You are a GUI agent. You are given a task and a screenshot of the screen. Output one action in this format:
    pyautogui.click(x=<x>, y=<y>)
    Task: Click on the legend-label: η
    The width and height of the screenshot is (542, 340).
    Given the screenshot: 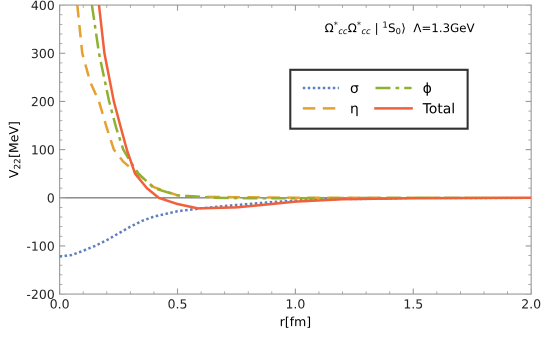 What is the action you would take?
    pyautogui.click(x=354, y=111)
    